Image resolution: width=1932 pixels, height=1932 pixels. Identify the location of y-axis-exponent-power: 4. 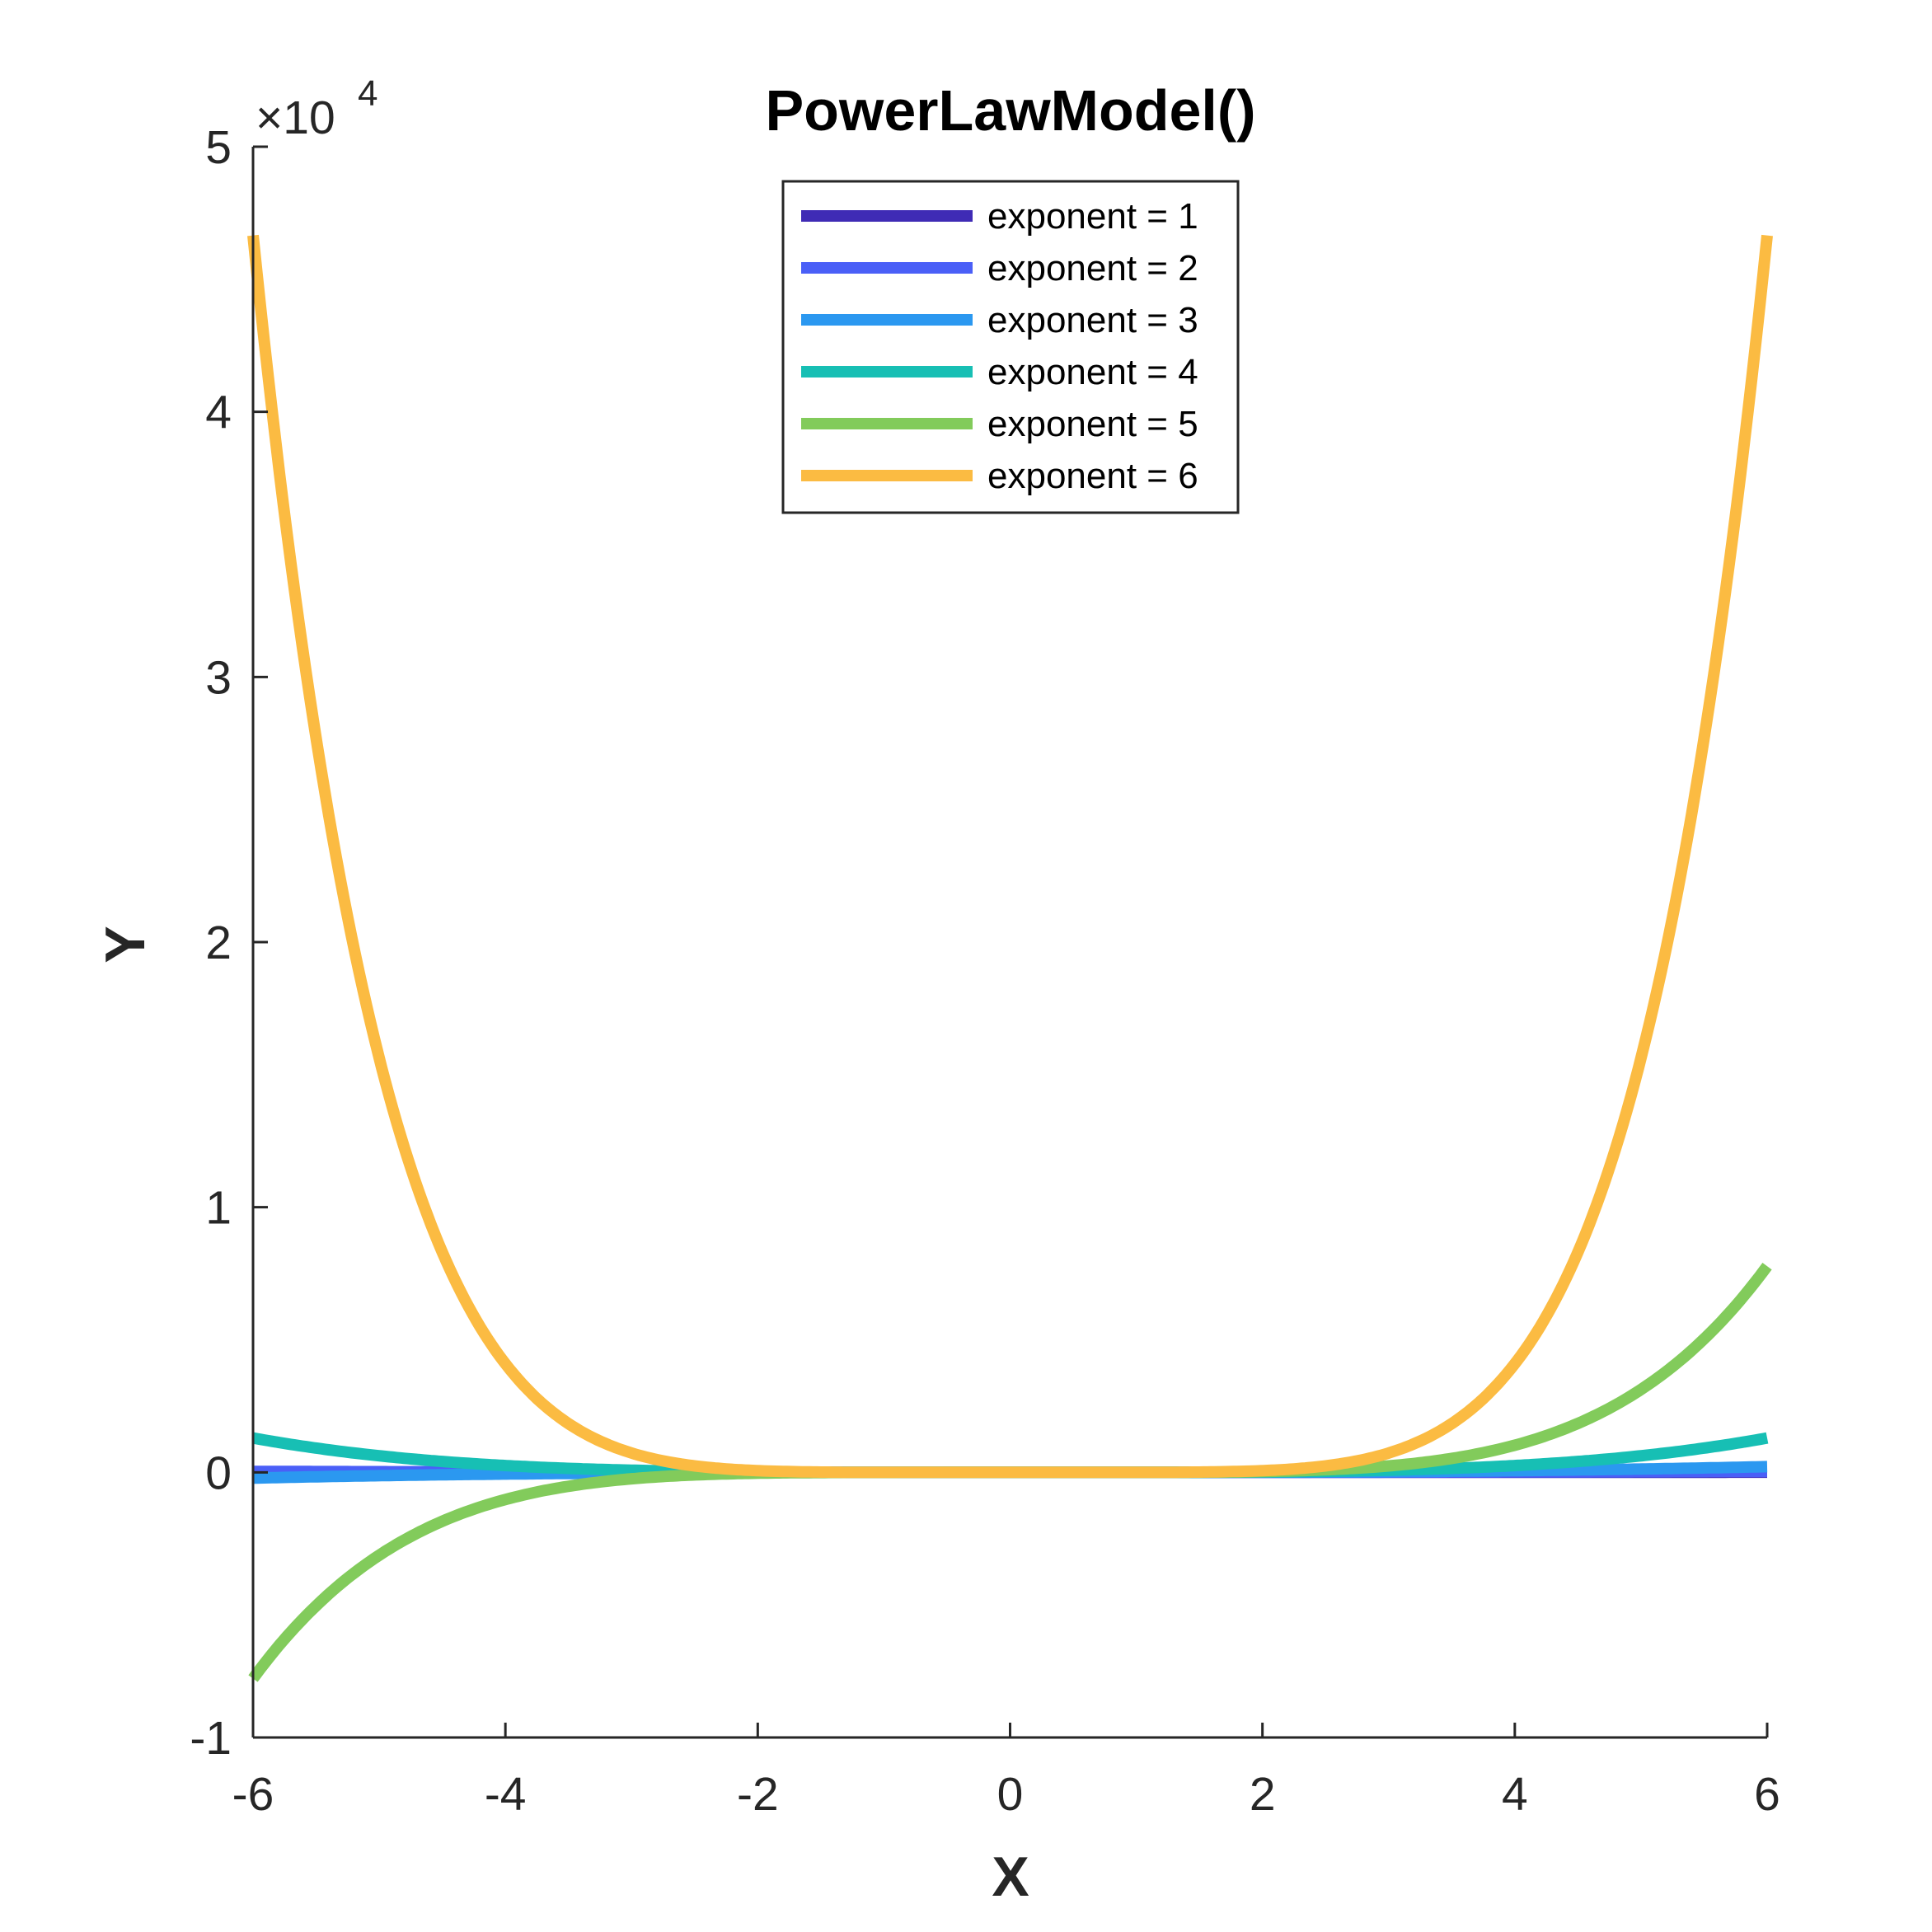
(367, 93).